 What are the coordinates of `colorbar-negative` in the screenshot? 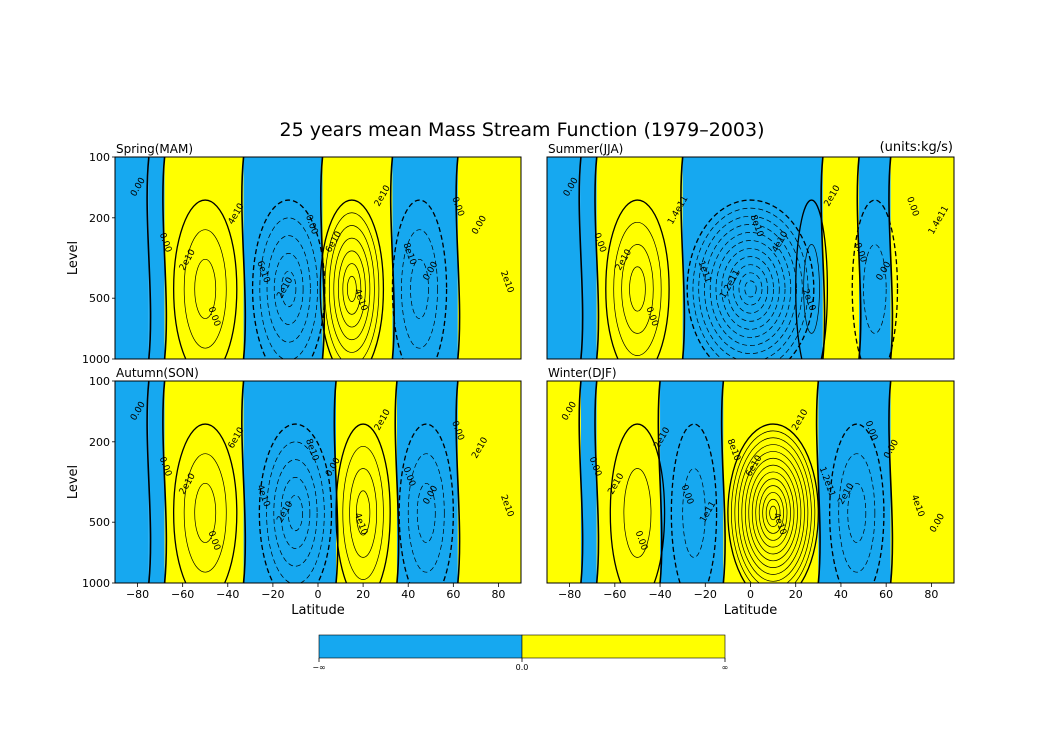 It's located at (420, 646).